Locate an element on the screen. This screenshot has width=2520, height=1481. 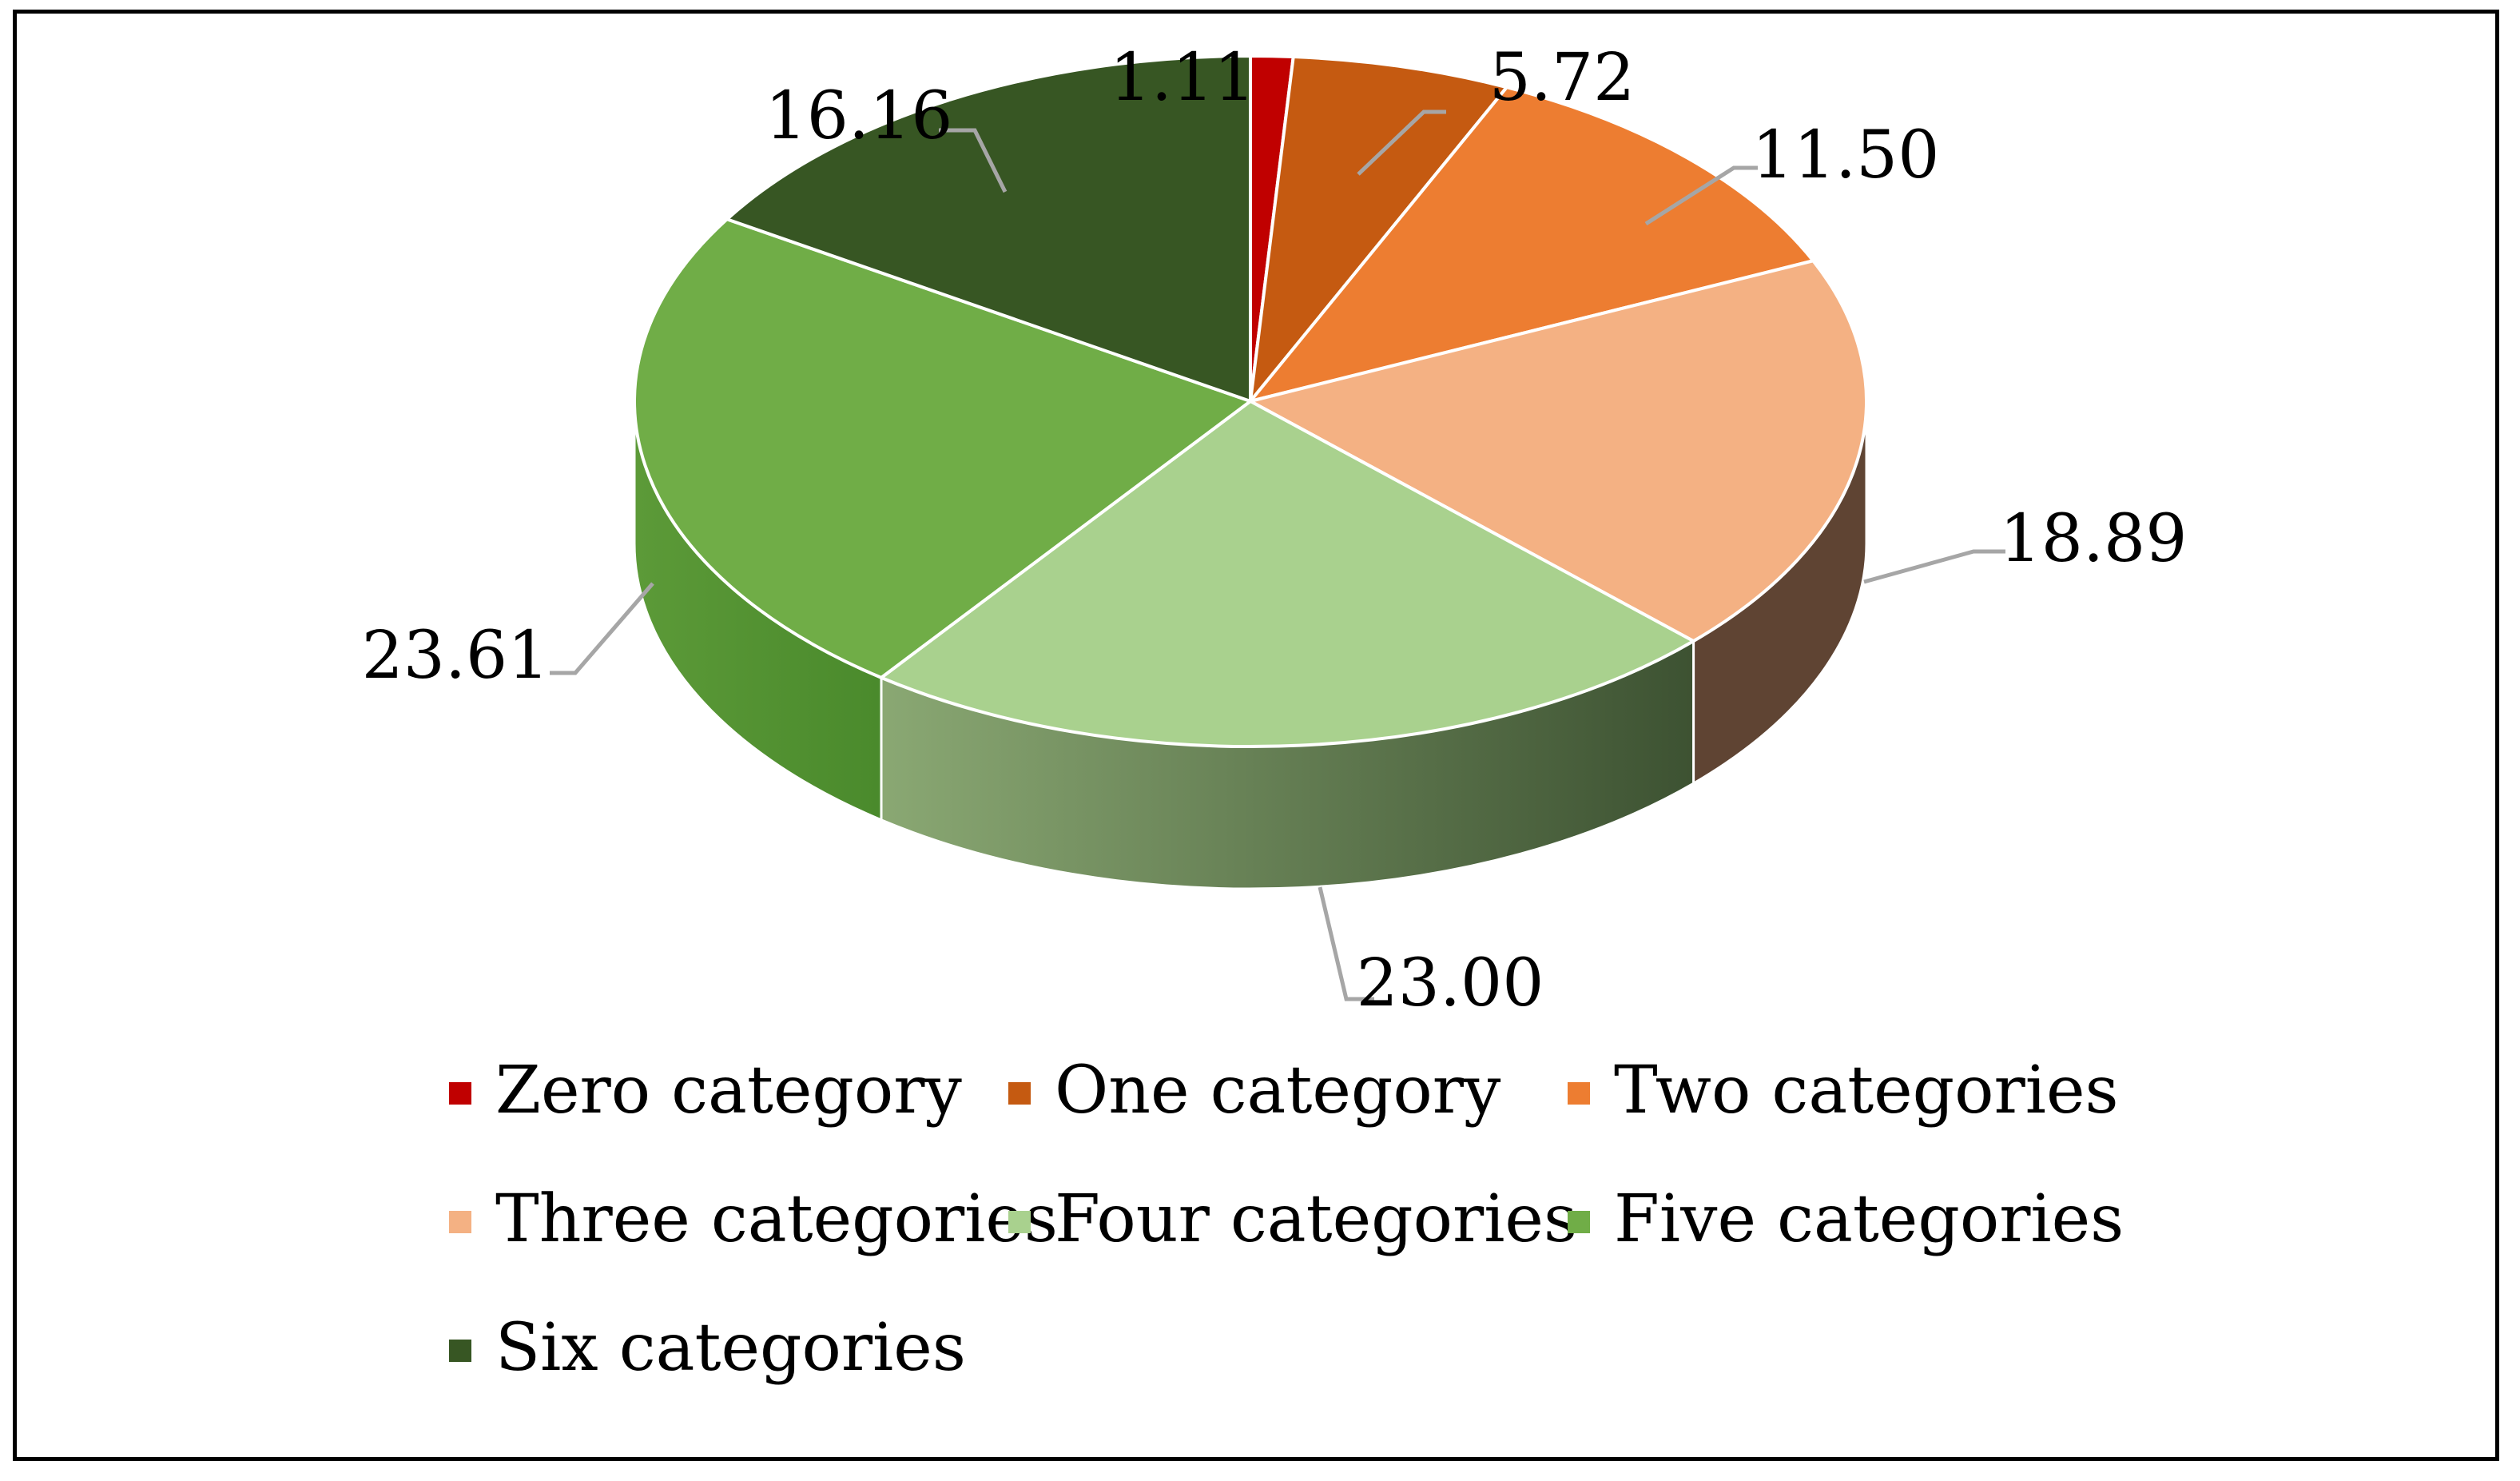
slice-two-category is located at coordinates (1532, 245).